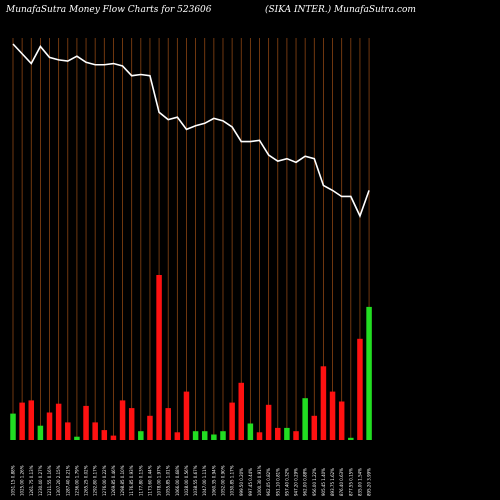 This screenshot has height=500, width=500. Describe the element at coordinates (13, 480) in the screenshot. I see `x-tick-label: 1051.15 0.88%` at that location.